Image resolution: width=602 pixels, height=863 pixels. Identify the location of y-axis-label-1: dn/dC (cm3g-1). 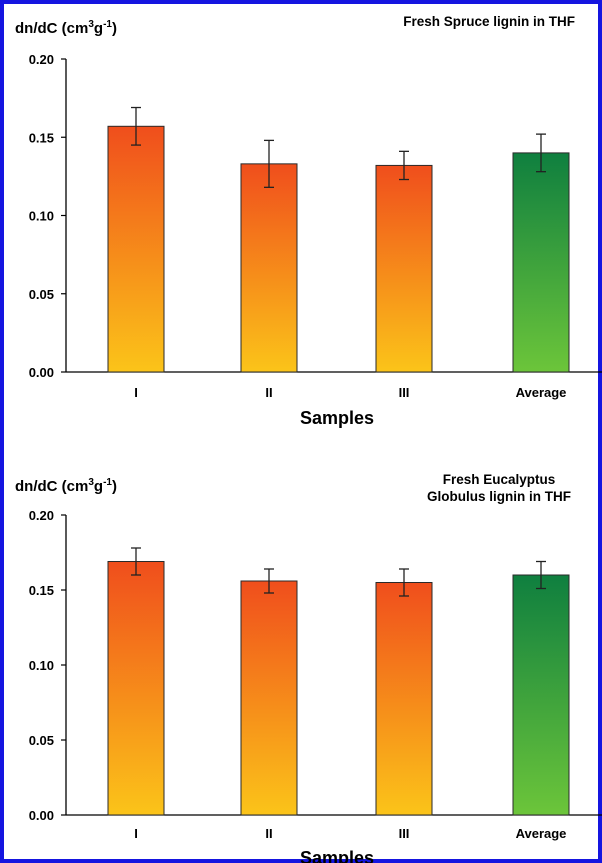
(66, 28).